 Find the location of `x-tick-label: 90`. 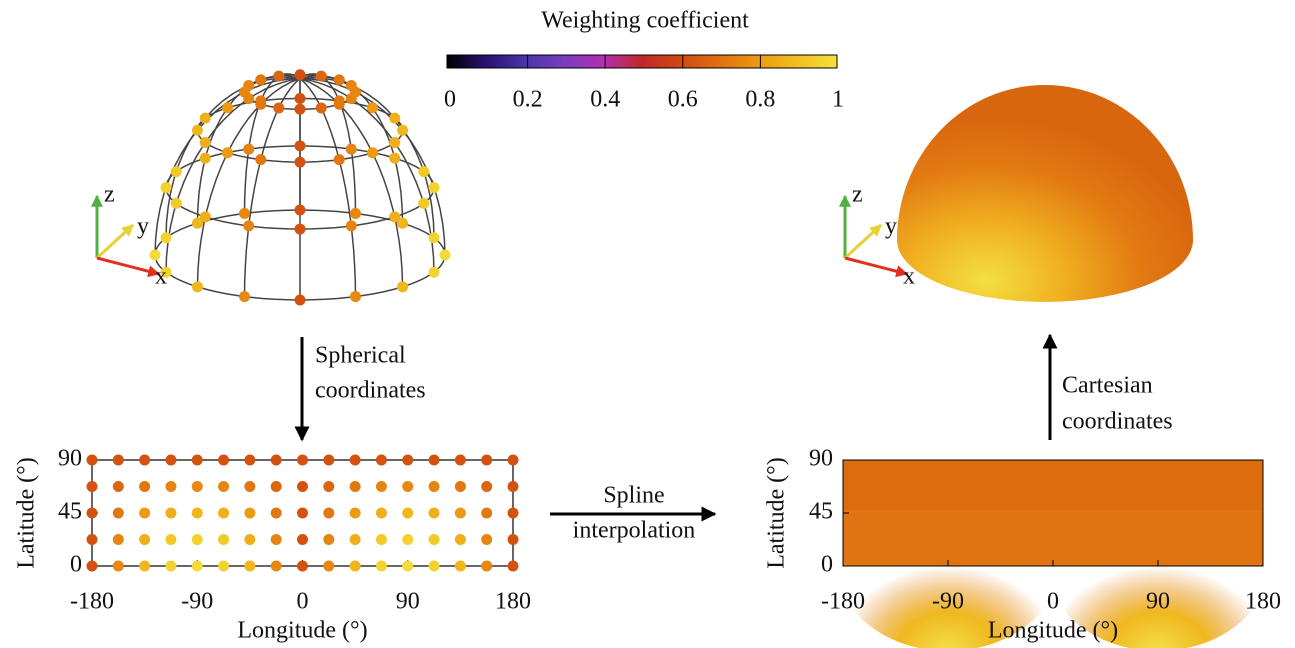

x-tick-label: 90 is located at coordinates (408, 602).